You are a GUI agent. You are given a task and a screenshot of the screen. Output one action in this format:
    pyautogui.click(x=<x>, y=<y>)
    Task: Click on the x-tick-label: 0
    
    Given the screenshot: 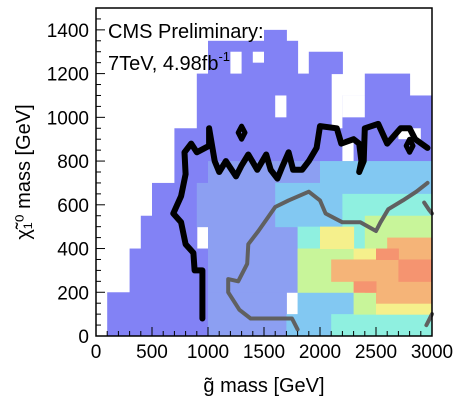 What is the action you would take?
    pyautogui.click(x=96, y=352)
    